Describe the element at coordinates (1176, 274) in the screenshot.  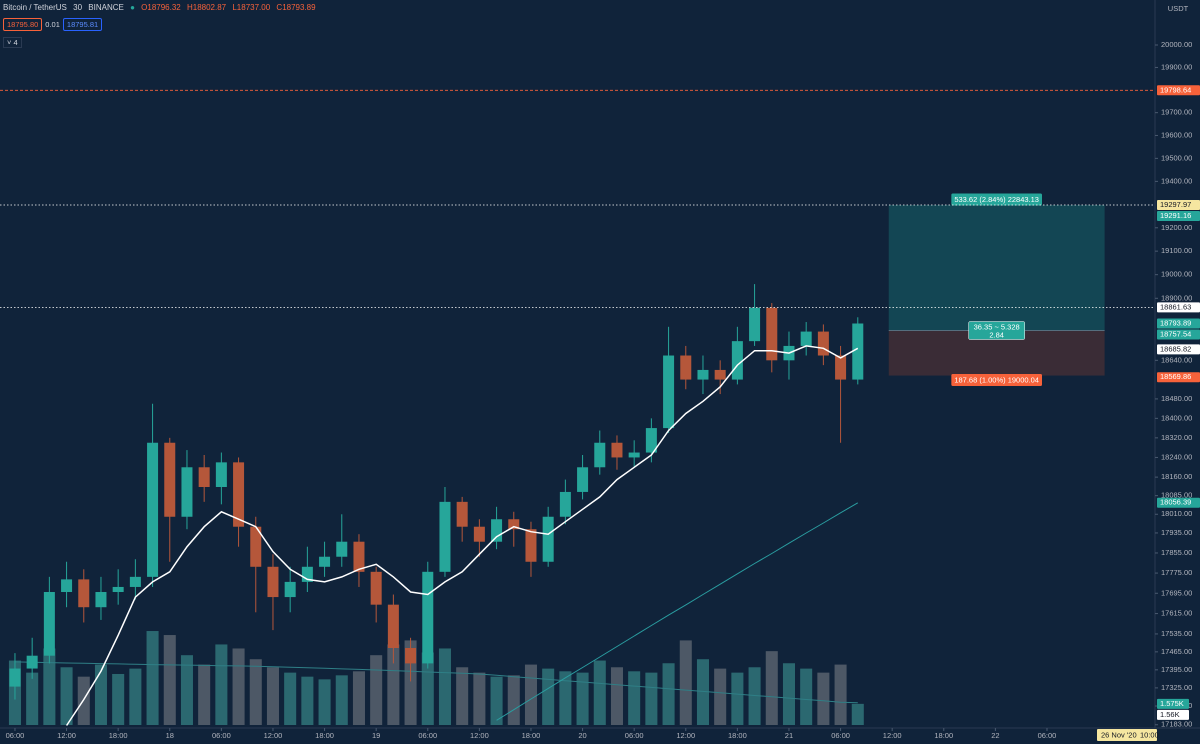
I see `y-tick-label: 19000.00` at that location.